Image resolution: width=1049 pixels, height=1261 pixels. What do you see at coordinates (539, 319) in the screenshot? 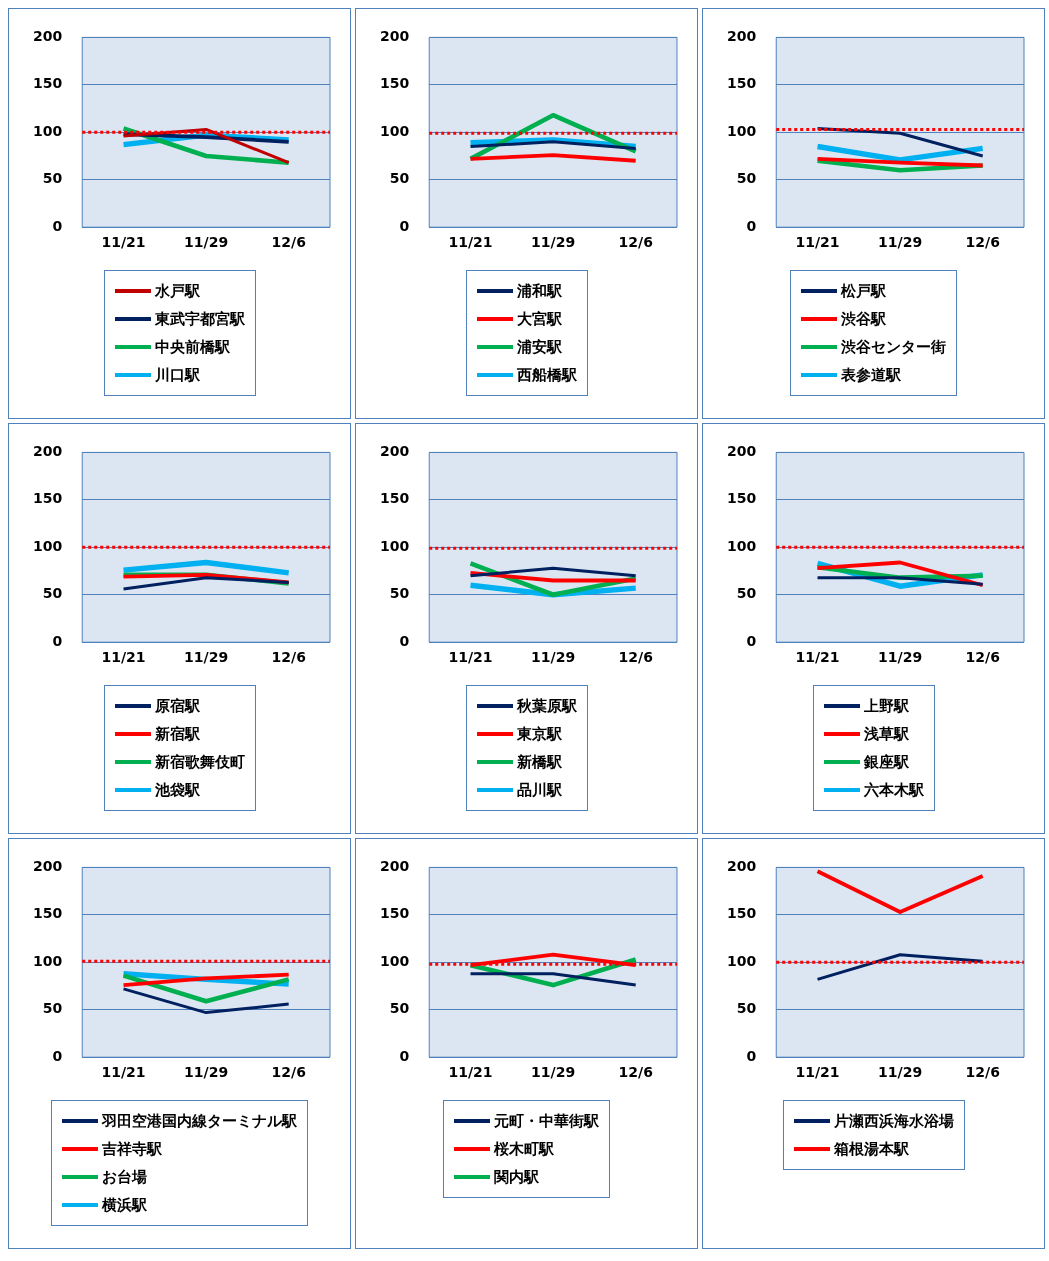
I see `legend-label: 大宮駅` at bounding box center [539, 319].